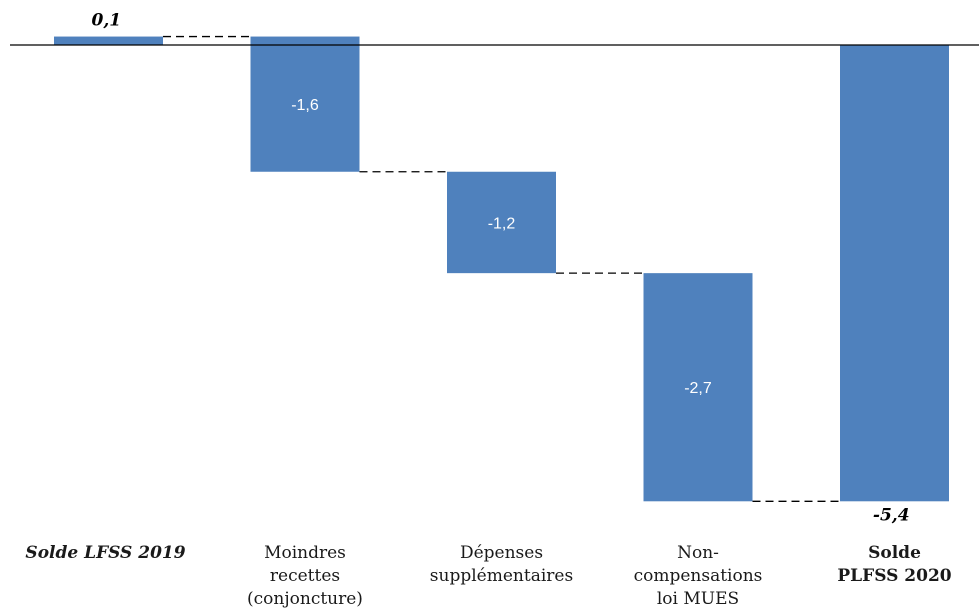 The width and height of the screenshot is (979, 613). I want to click on category-label-3: Non- compensations loi MUES, so click(698, 576).